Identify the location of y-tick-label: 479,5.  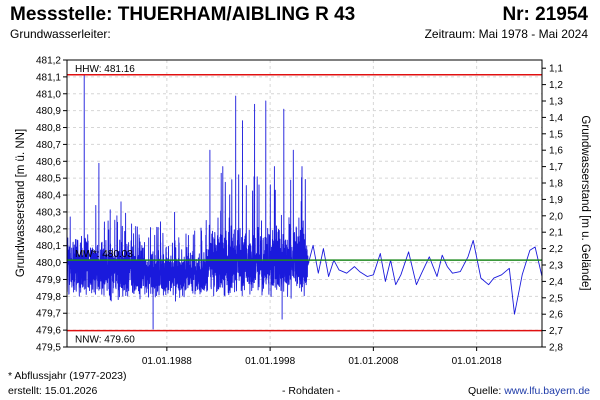
(48, 348).